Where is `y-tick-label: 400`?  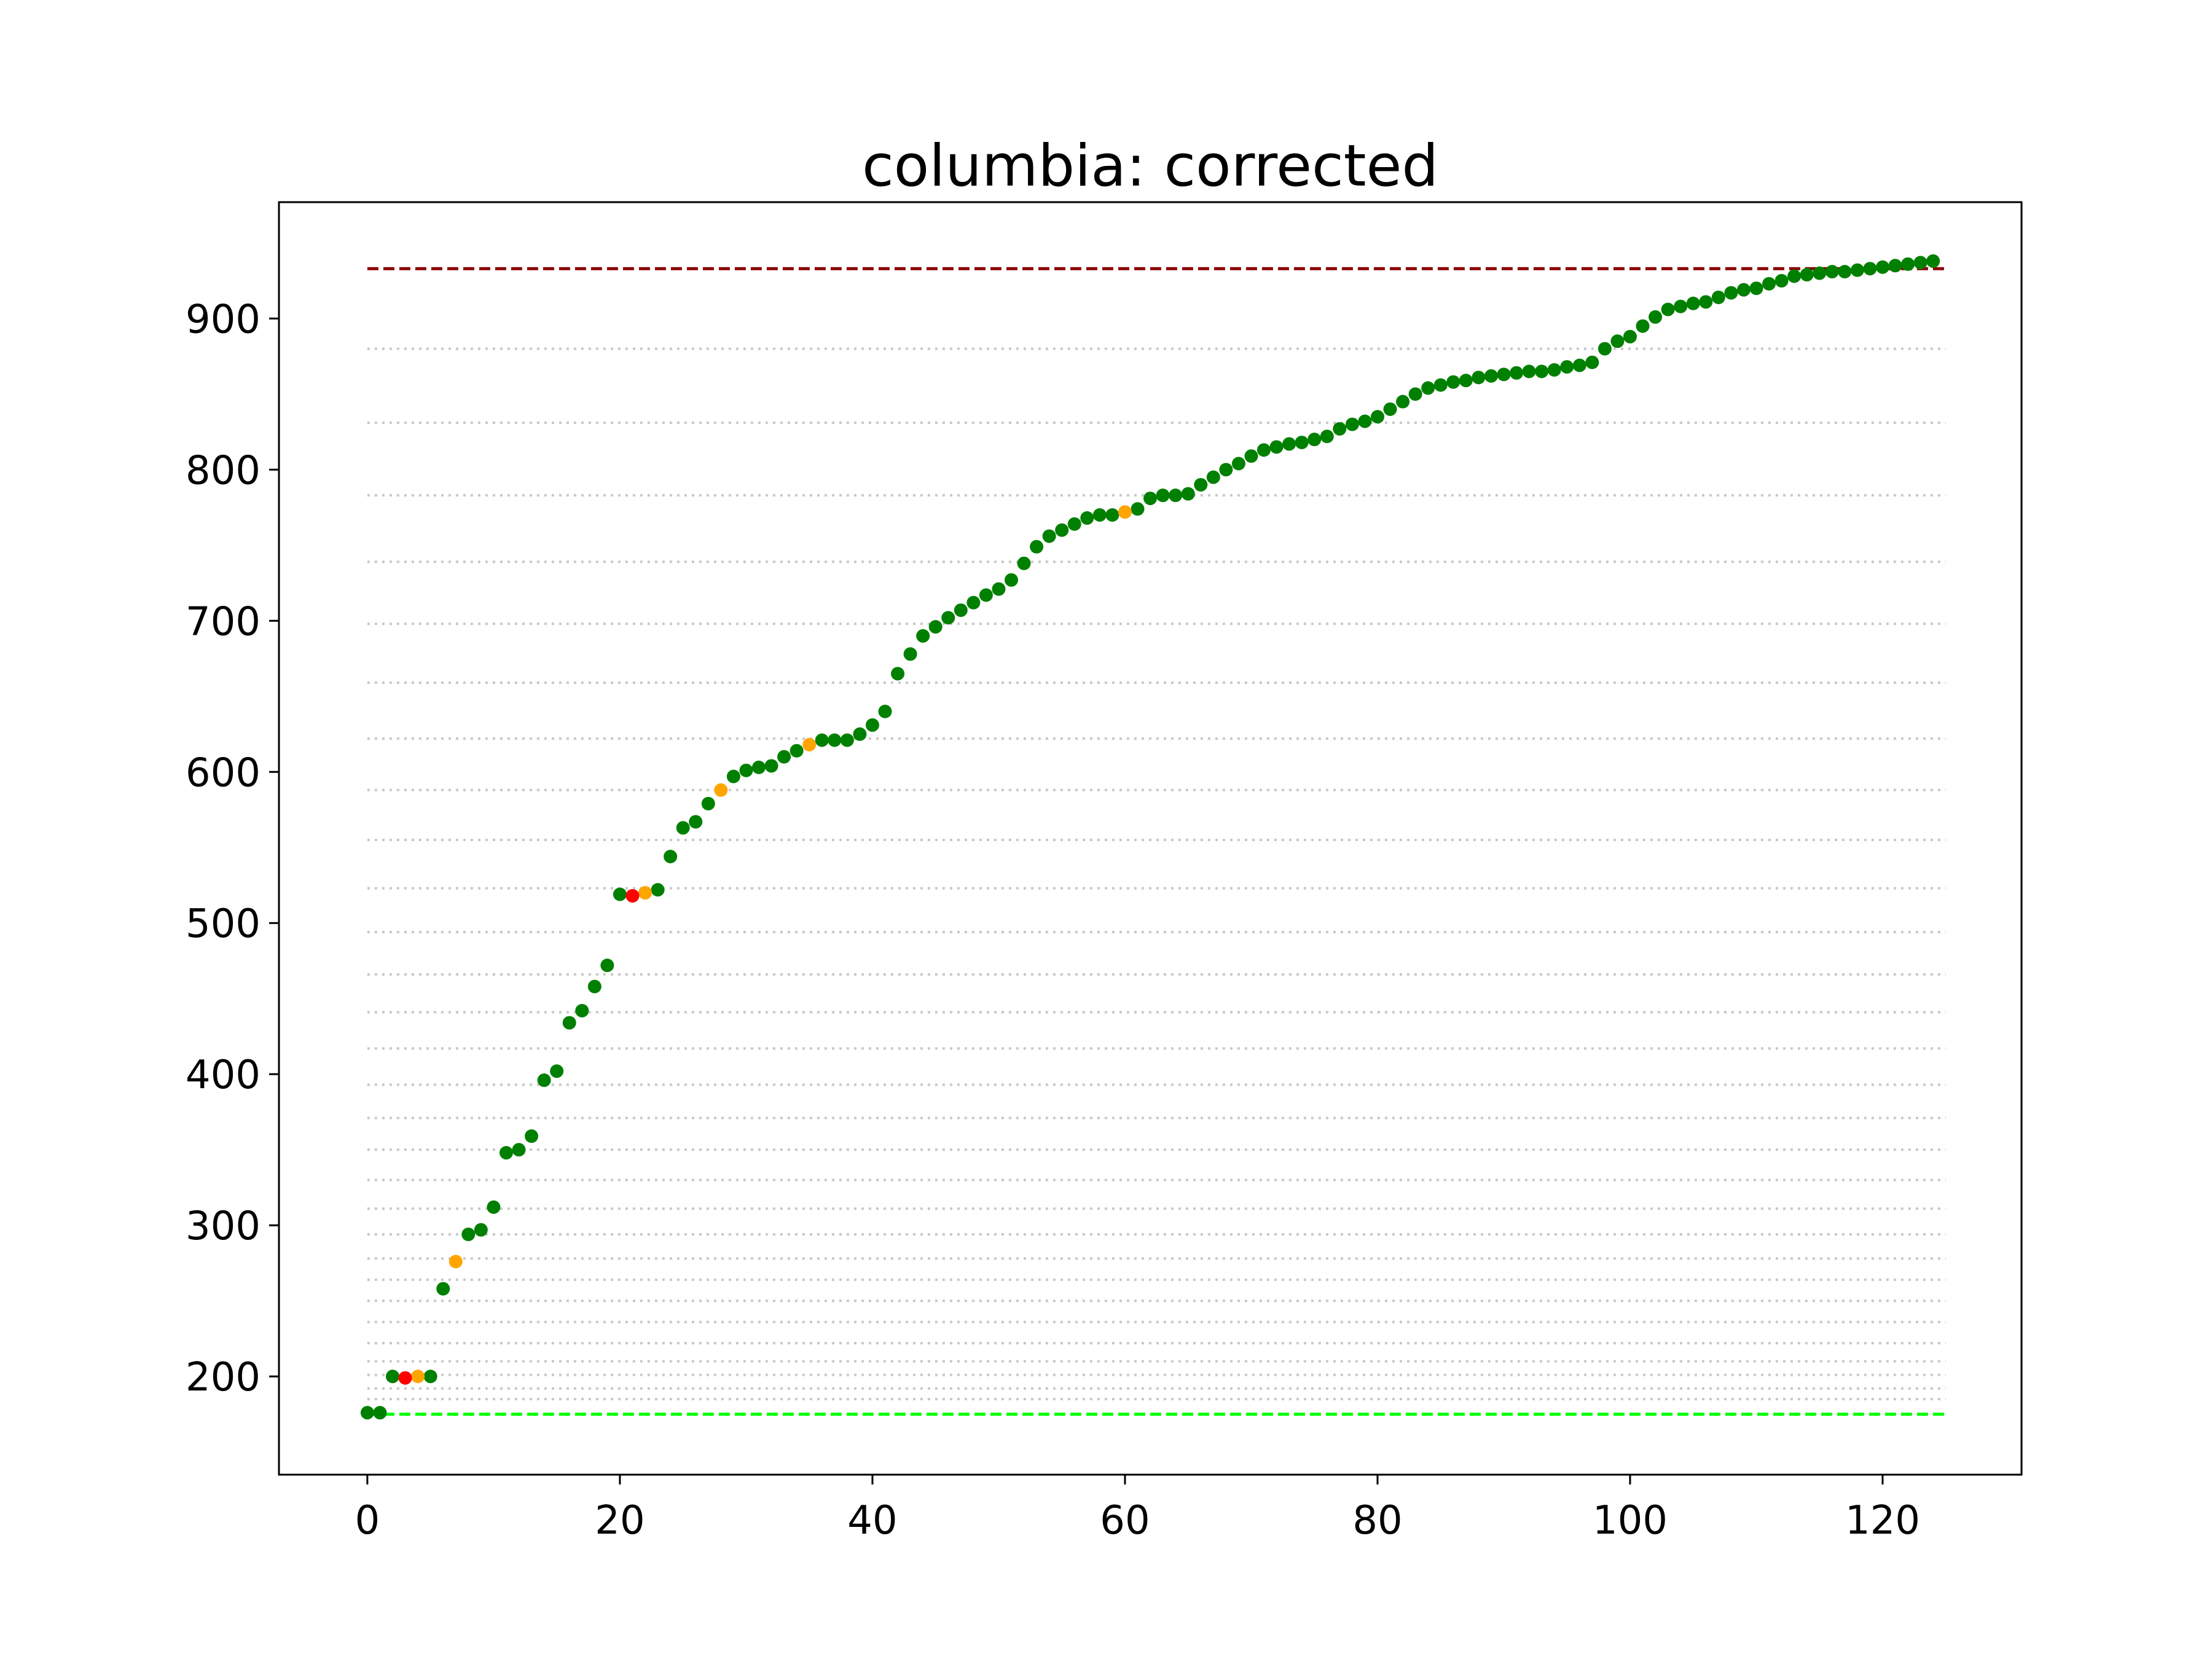
y-tick-label: 400 is located at coordinates (223, 1075).